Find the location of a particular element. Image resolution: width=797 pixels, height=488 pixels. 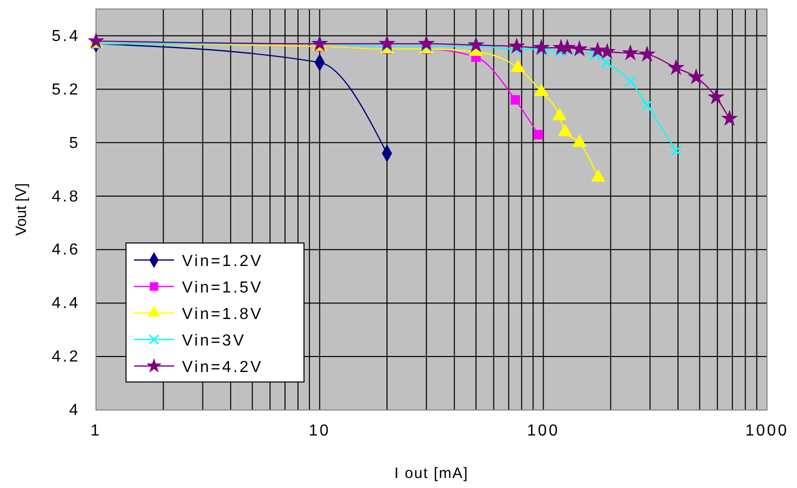

x-tick-label: 1 is located at coordinates (96, 431).